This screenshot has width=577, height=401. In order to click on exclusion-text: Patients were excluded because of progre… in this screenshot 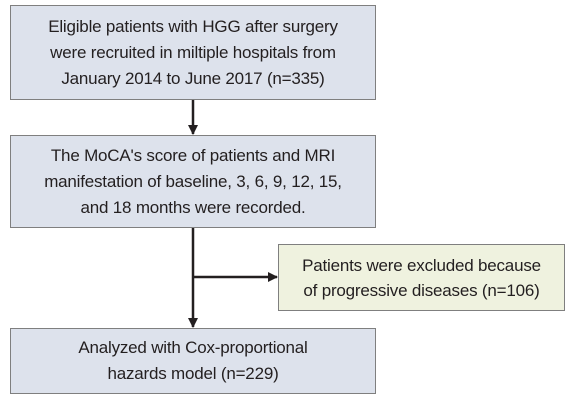, I will do `click(421, 277)`.